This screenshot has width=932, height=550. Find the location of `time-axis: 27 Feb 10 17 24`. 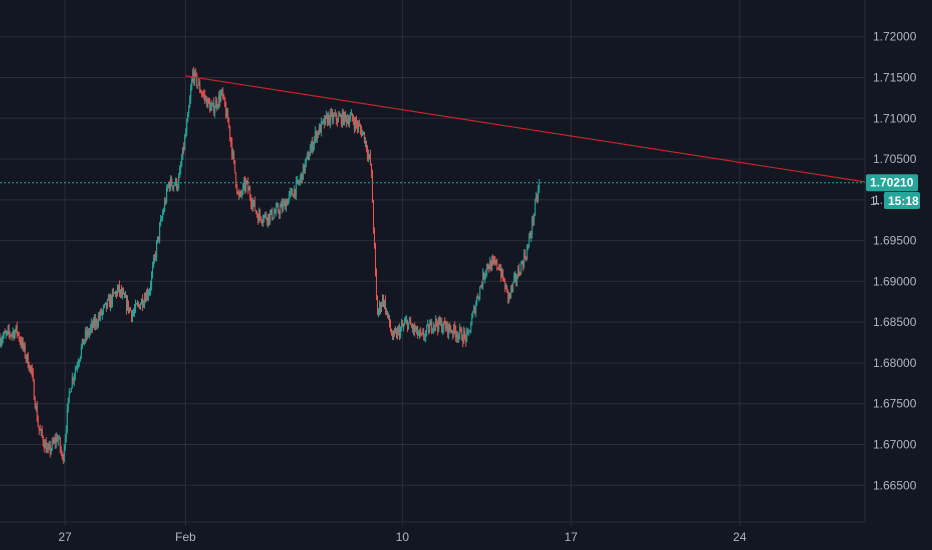

time-axis: 27 Feb 10 17 24 is located at coordinates (402, 533).